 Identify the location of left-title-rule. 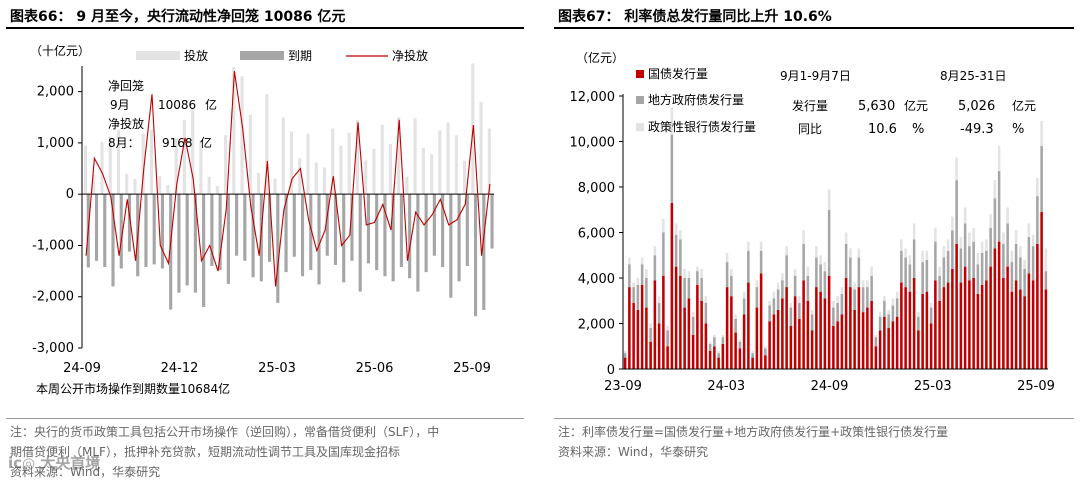
(265, 28).